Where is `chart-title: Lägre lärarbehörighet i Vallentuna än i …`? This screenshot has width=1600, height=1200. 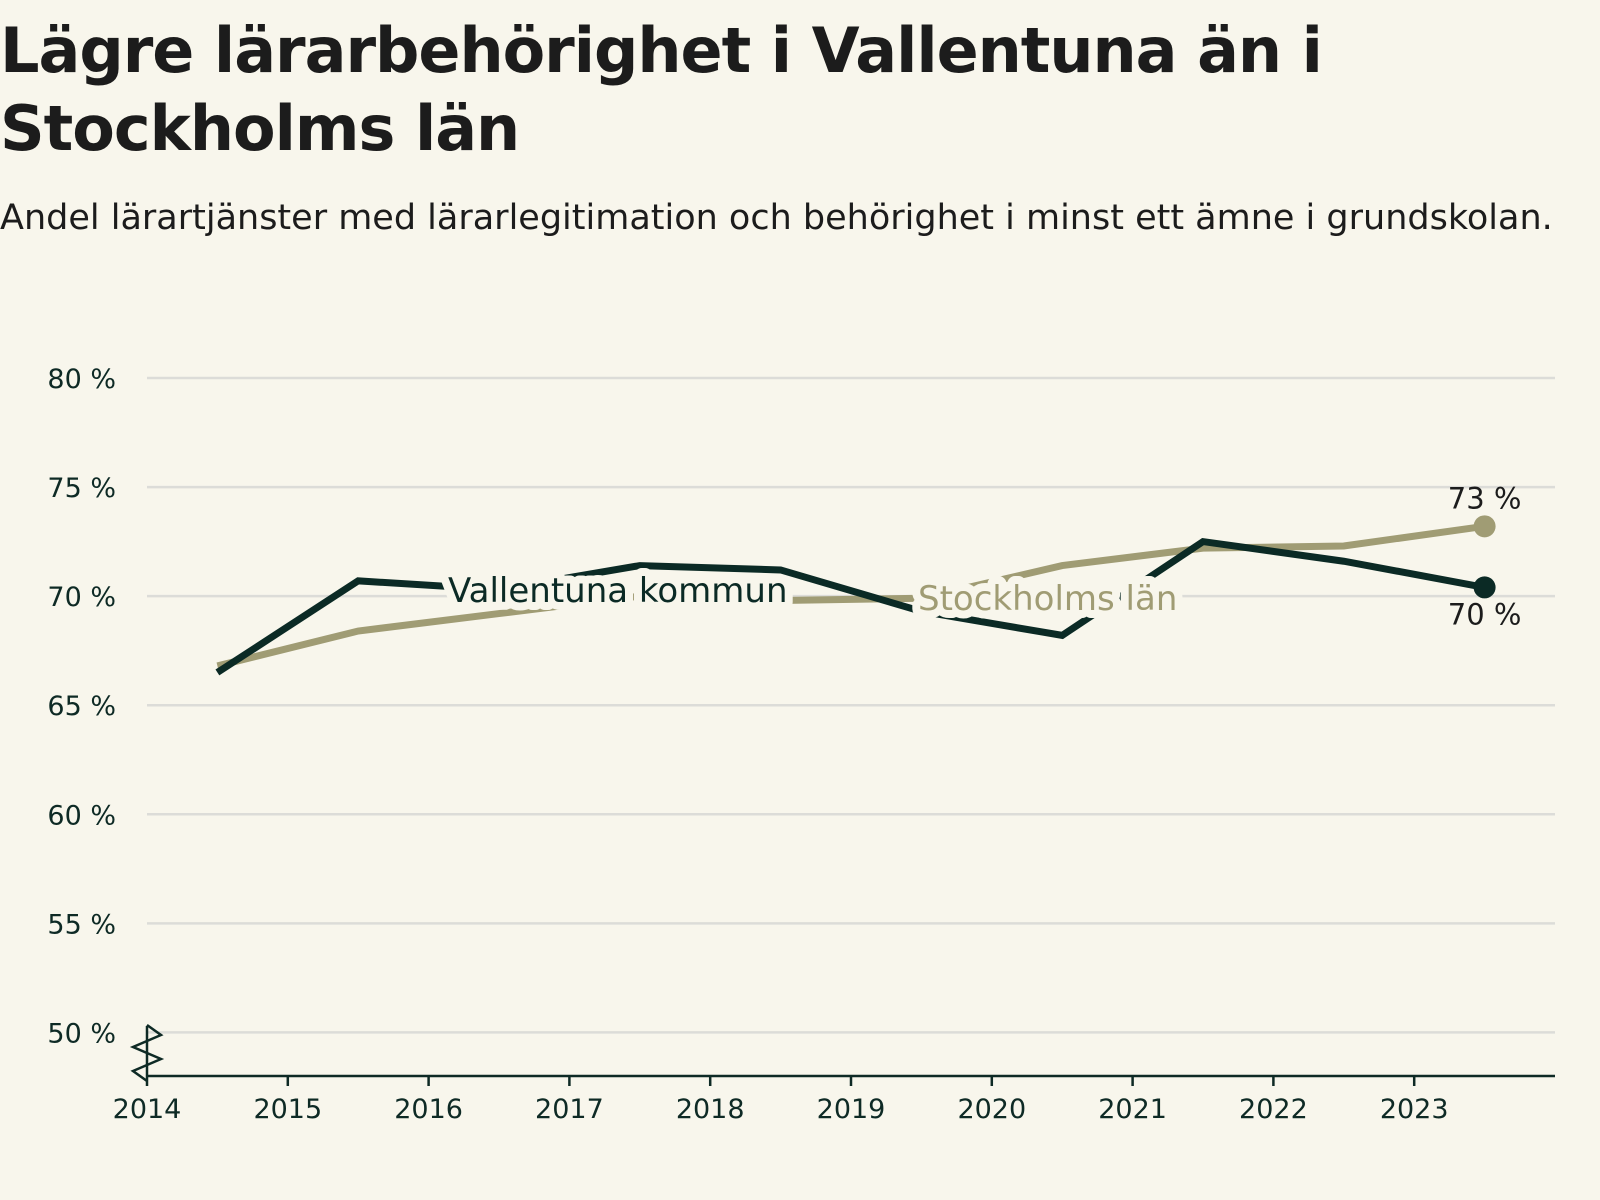 chart-title: Lägre lärarbehörighet i Vallentuna än i … is located at coordinates (661, 89).